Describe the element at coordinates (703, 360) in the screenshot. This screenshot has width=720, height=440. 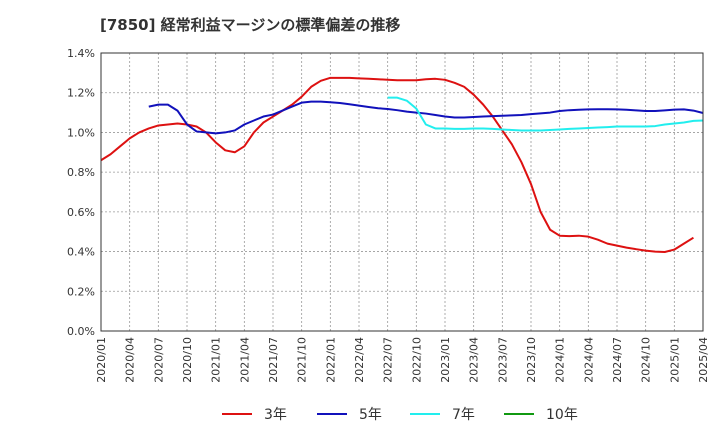
I see `x-tick-label: 2025/04` at that location.